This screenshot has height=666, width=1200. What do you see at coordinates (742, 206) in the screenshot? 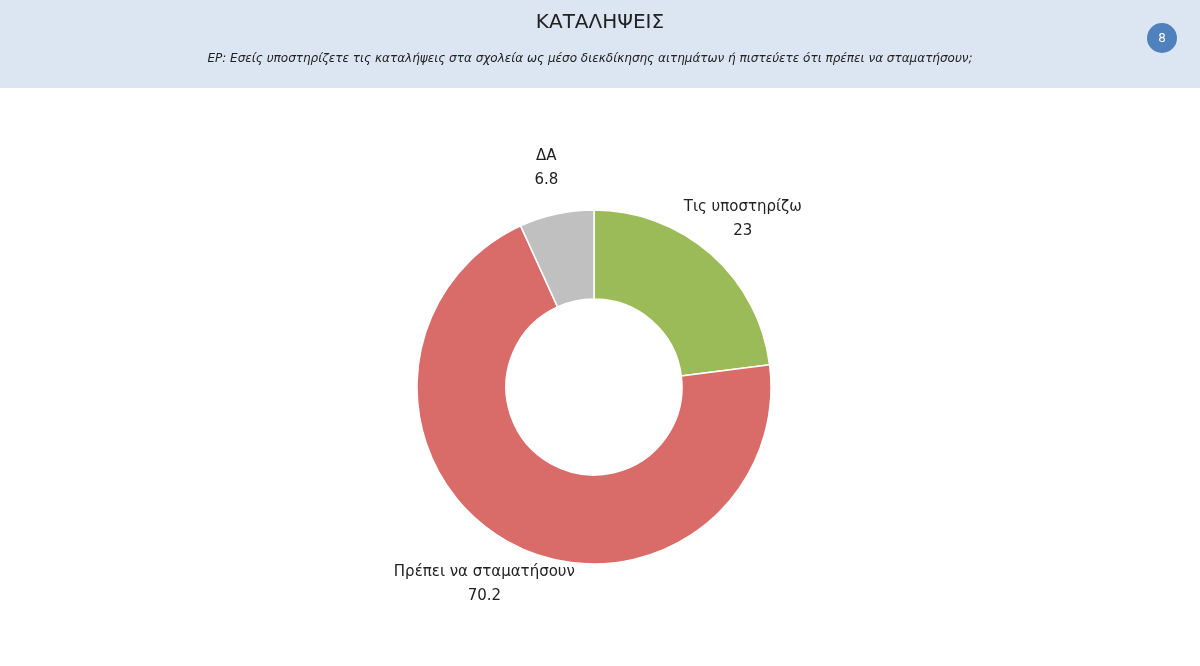
I see `slice-label: Τις υποστηρίζω` at bounding box center [742, 206].